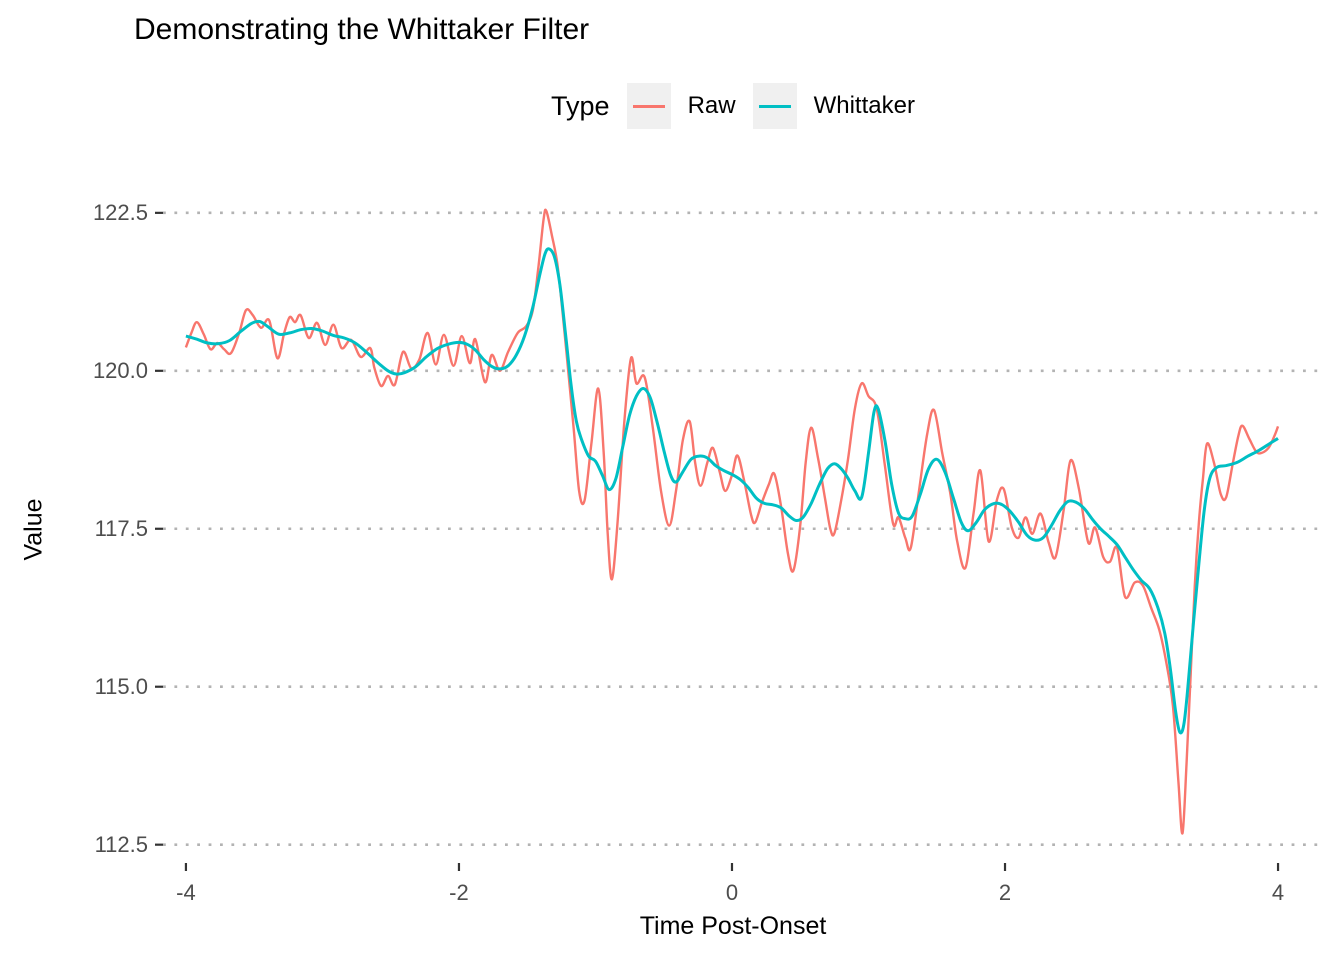 This screenshot has width=1344, height=960. Describe the element at coordinates (121, 844) in the screenshot. I see `y-tick-label: 112.5` at that location.